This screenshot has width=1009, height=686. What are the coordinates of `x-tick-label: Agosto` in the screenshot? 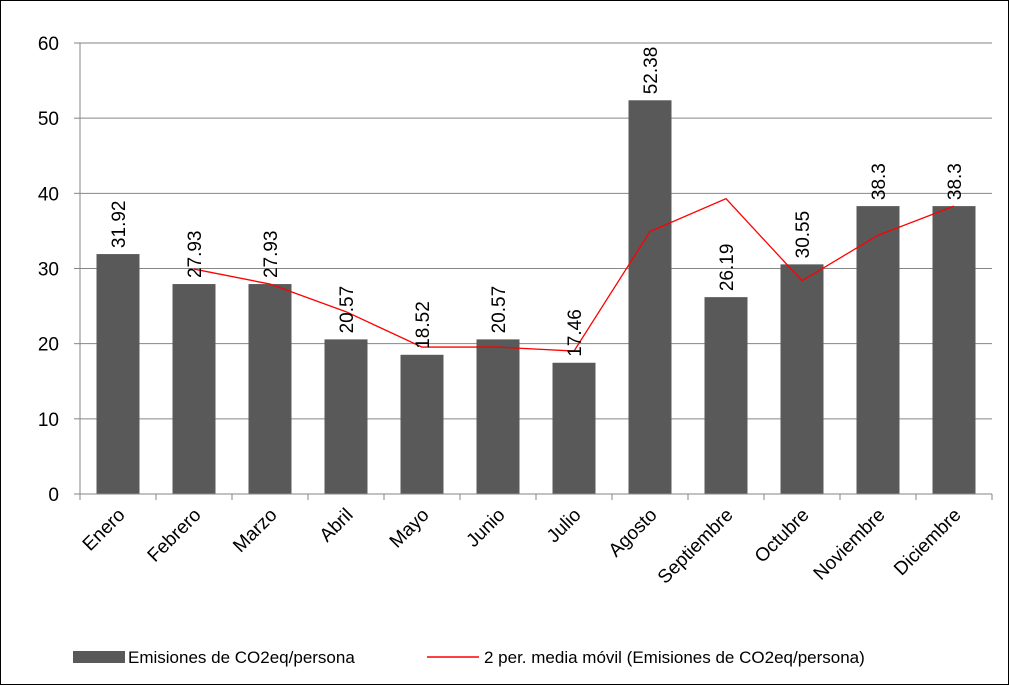 It's located at (633, 533).